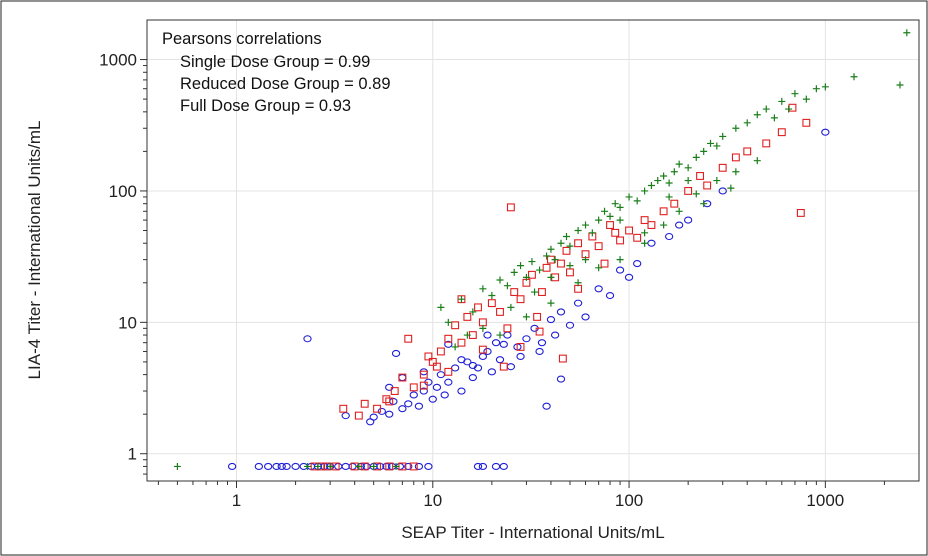 The height and width of the screenshot is (556, 928). Describe the element at coordinates (532, 532) in the screenshot. I see `x-axis-title: SEAP Titer - International Units/mL` at that location.